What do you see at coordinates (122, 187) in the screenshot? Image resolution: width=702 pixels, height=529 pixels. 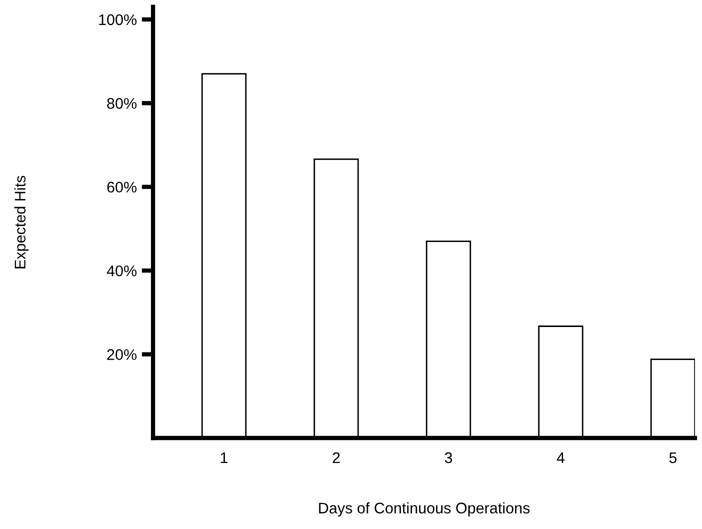 I see `y-tick-label: 60%` at bounding box center [122, 187].